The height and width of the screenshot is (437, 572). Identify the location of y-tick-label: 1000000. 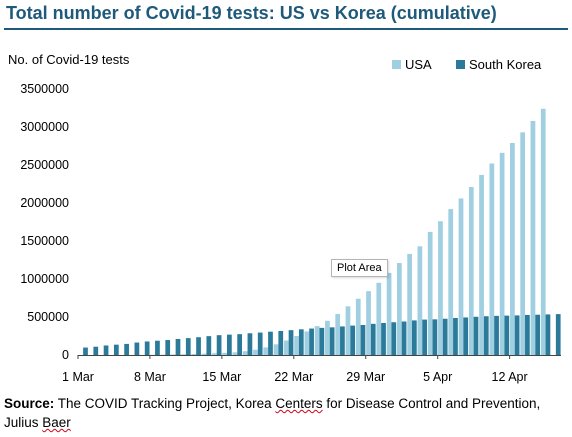
(44, 279).